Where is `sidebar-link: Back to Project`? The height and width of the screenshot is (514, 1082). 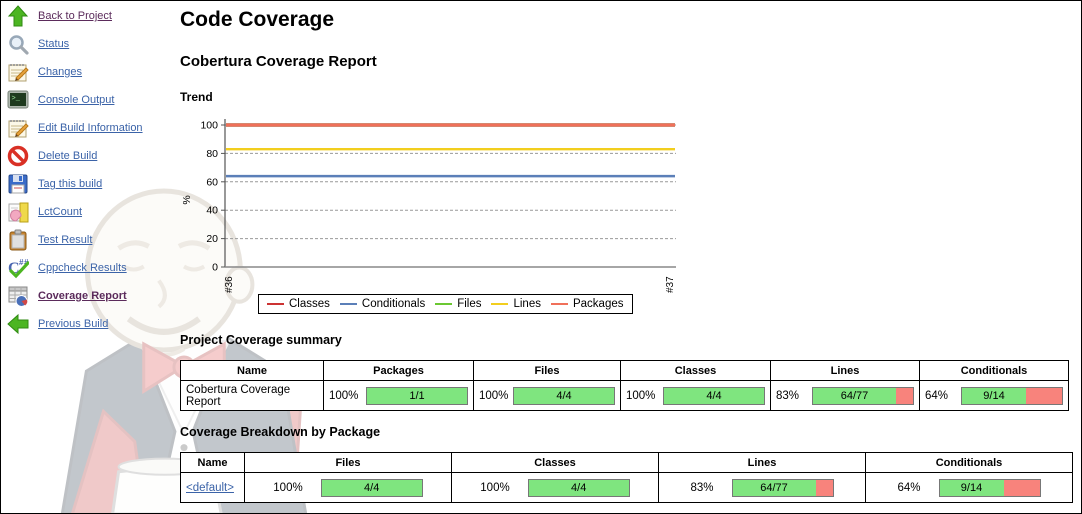 sidebar-link: Back to Project is located at coordinates (75, 16).